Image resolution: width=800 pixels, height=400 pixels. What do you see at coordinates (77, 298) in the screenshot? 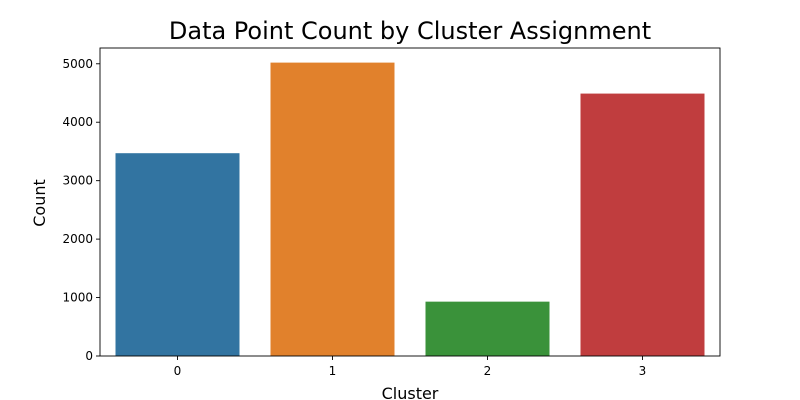
I see `y-tick-label: 1000` at bounding box center [77, 298].